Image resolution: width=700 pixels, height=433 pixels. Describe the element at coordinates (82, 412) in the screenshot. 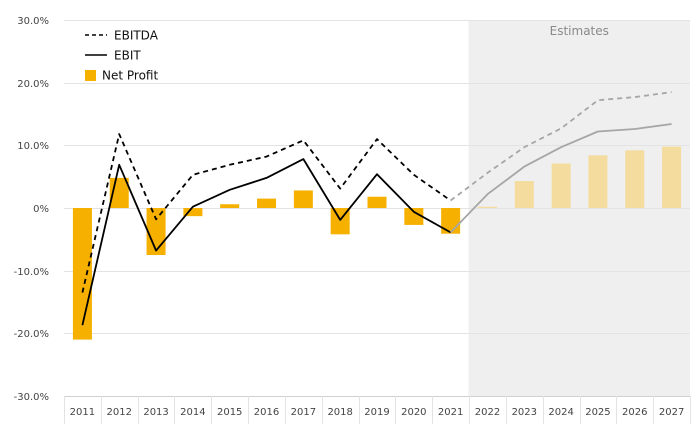

I see `x-tick-label: 2011` at that location.